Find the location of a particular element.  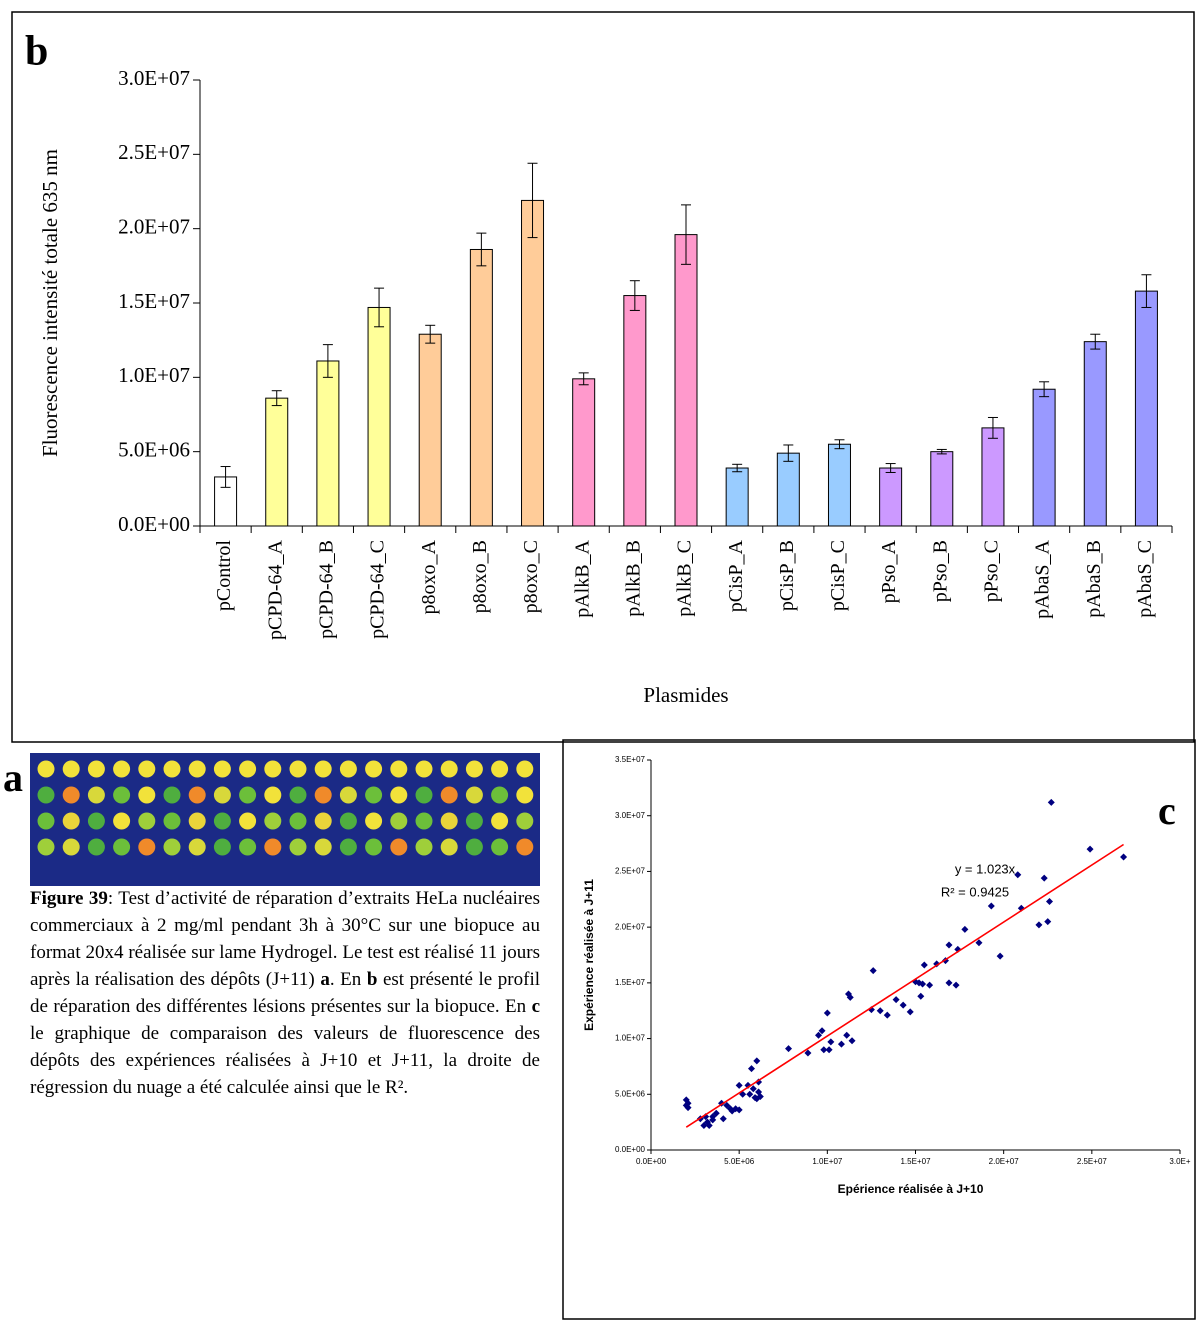

x-tick-label: p8oxo_A is located at coordinates (429, 576).